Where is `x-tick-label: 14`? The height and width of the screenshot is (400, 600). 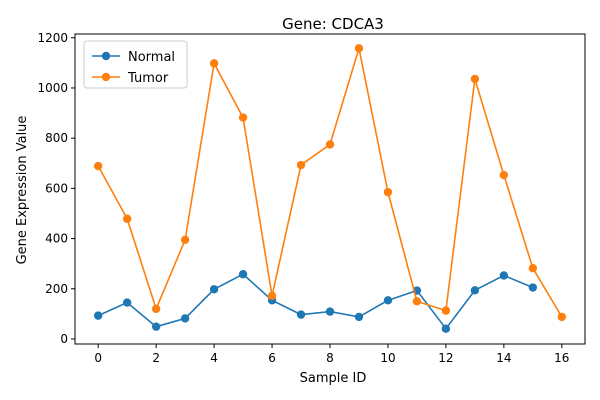 x-tick-label: 14 is located at coordinates (503, 358).